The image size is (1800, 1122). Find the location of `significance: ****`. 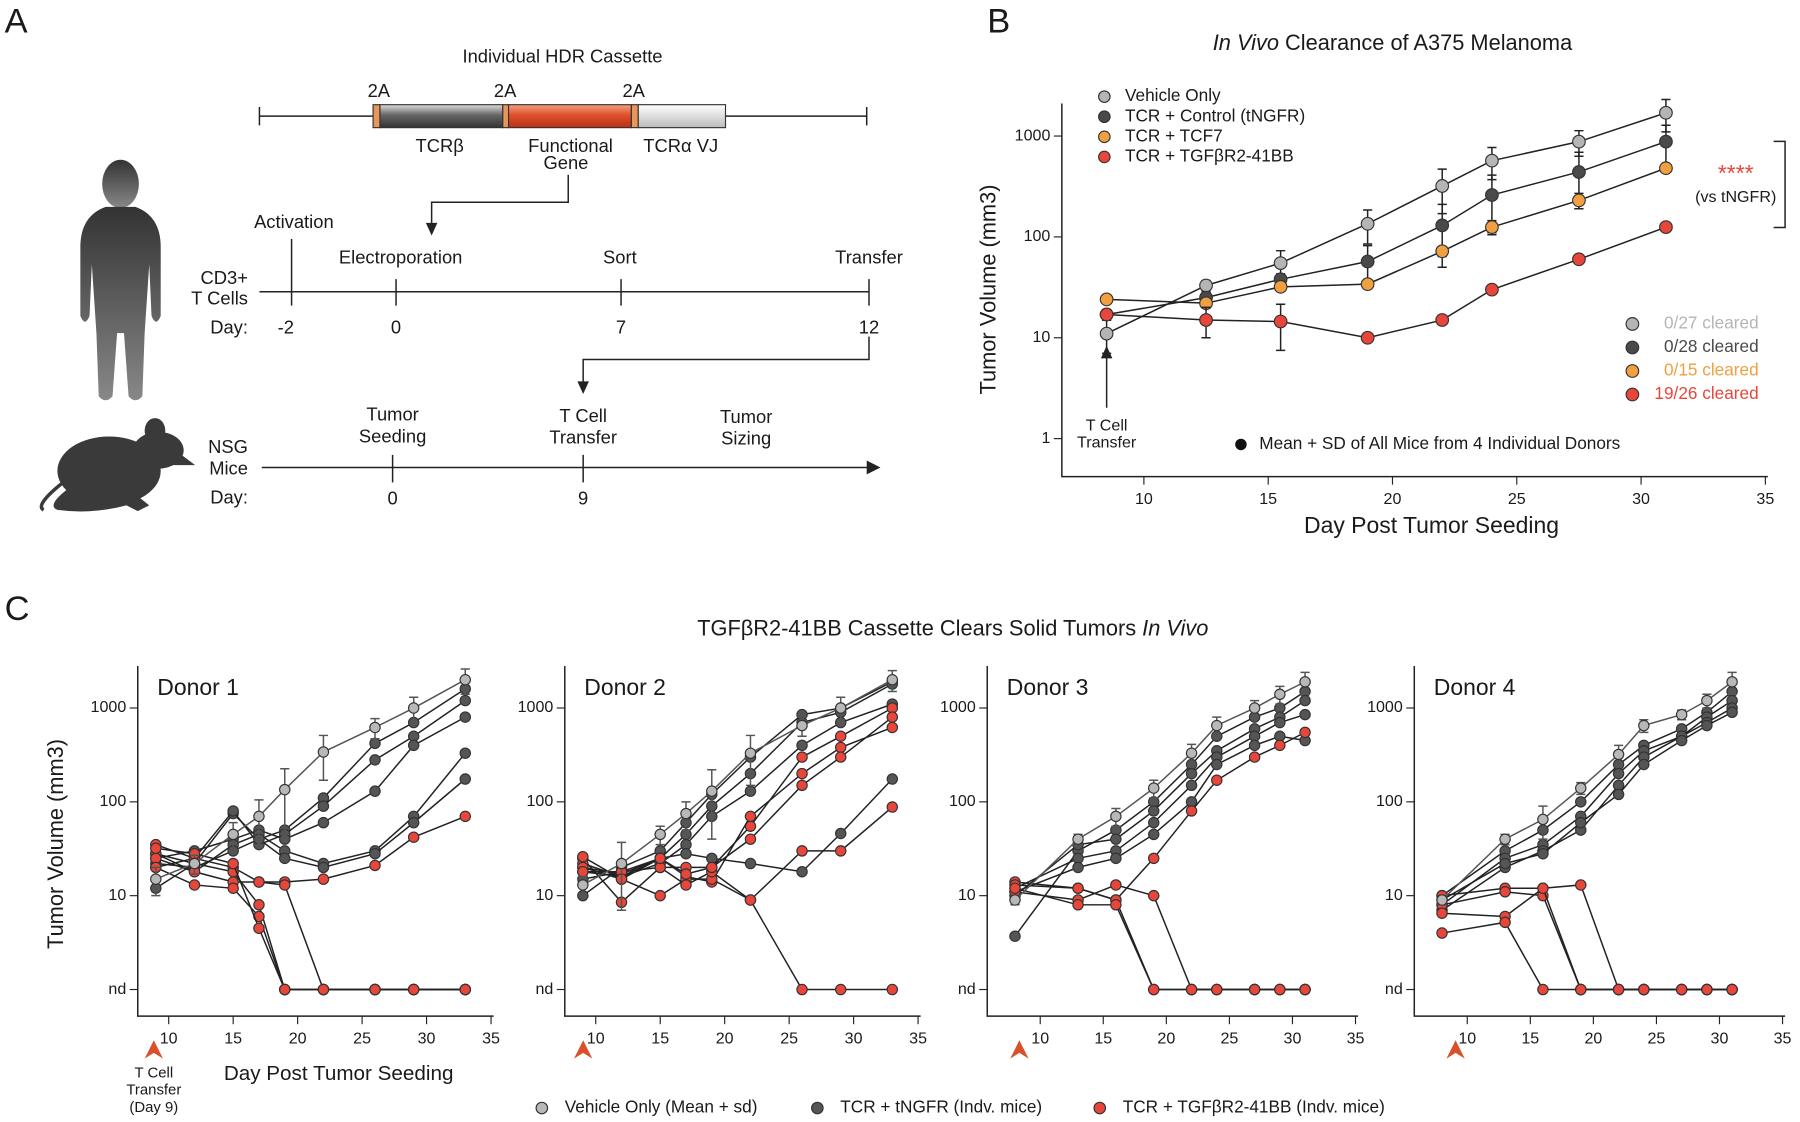

significance: **** is located at coordinates (1736, 173).